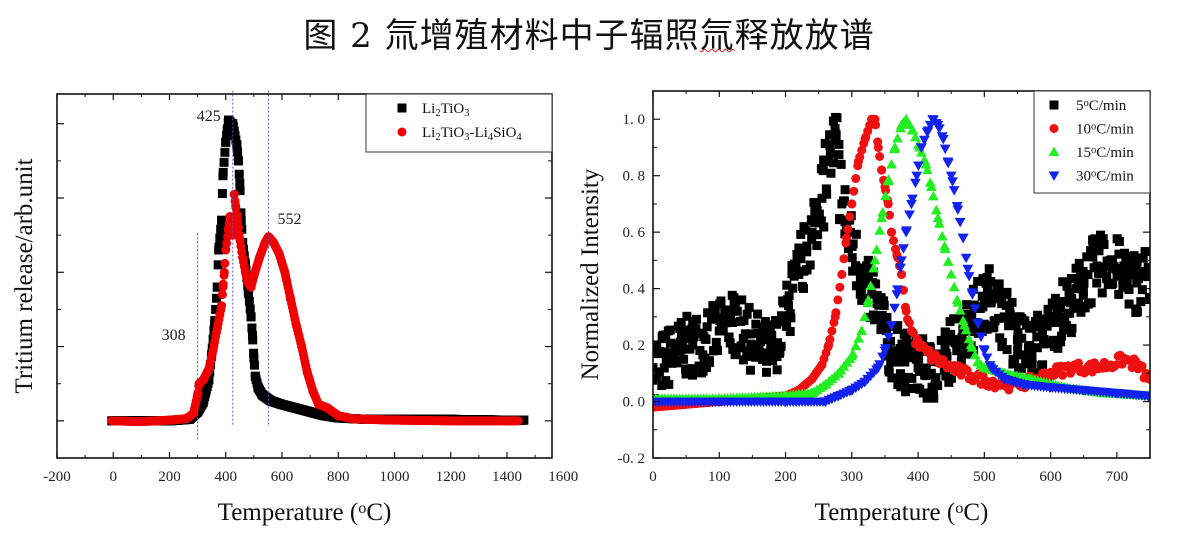 This screenshot has width=1178, height=550. What do you see at coordinates (1105, 176) in the screenshot?
I see `legend-label: 30oC/min` at bounding box center [1105, 176].